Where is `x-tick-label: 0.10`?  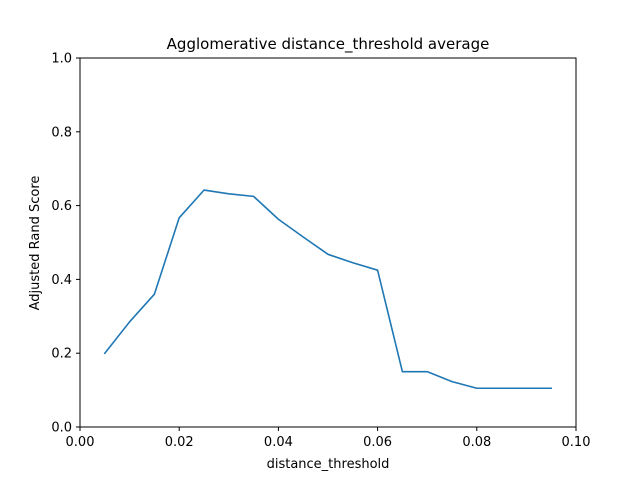 x-tick-label: 0.10 is located at coordinates (576, 442).